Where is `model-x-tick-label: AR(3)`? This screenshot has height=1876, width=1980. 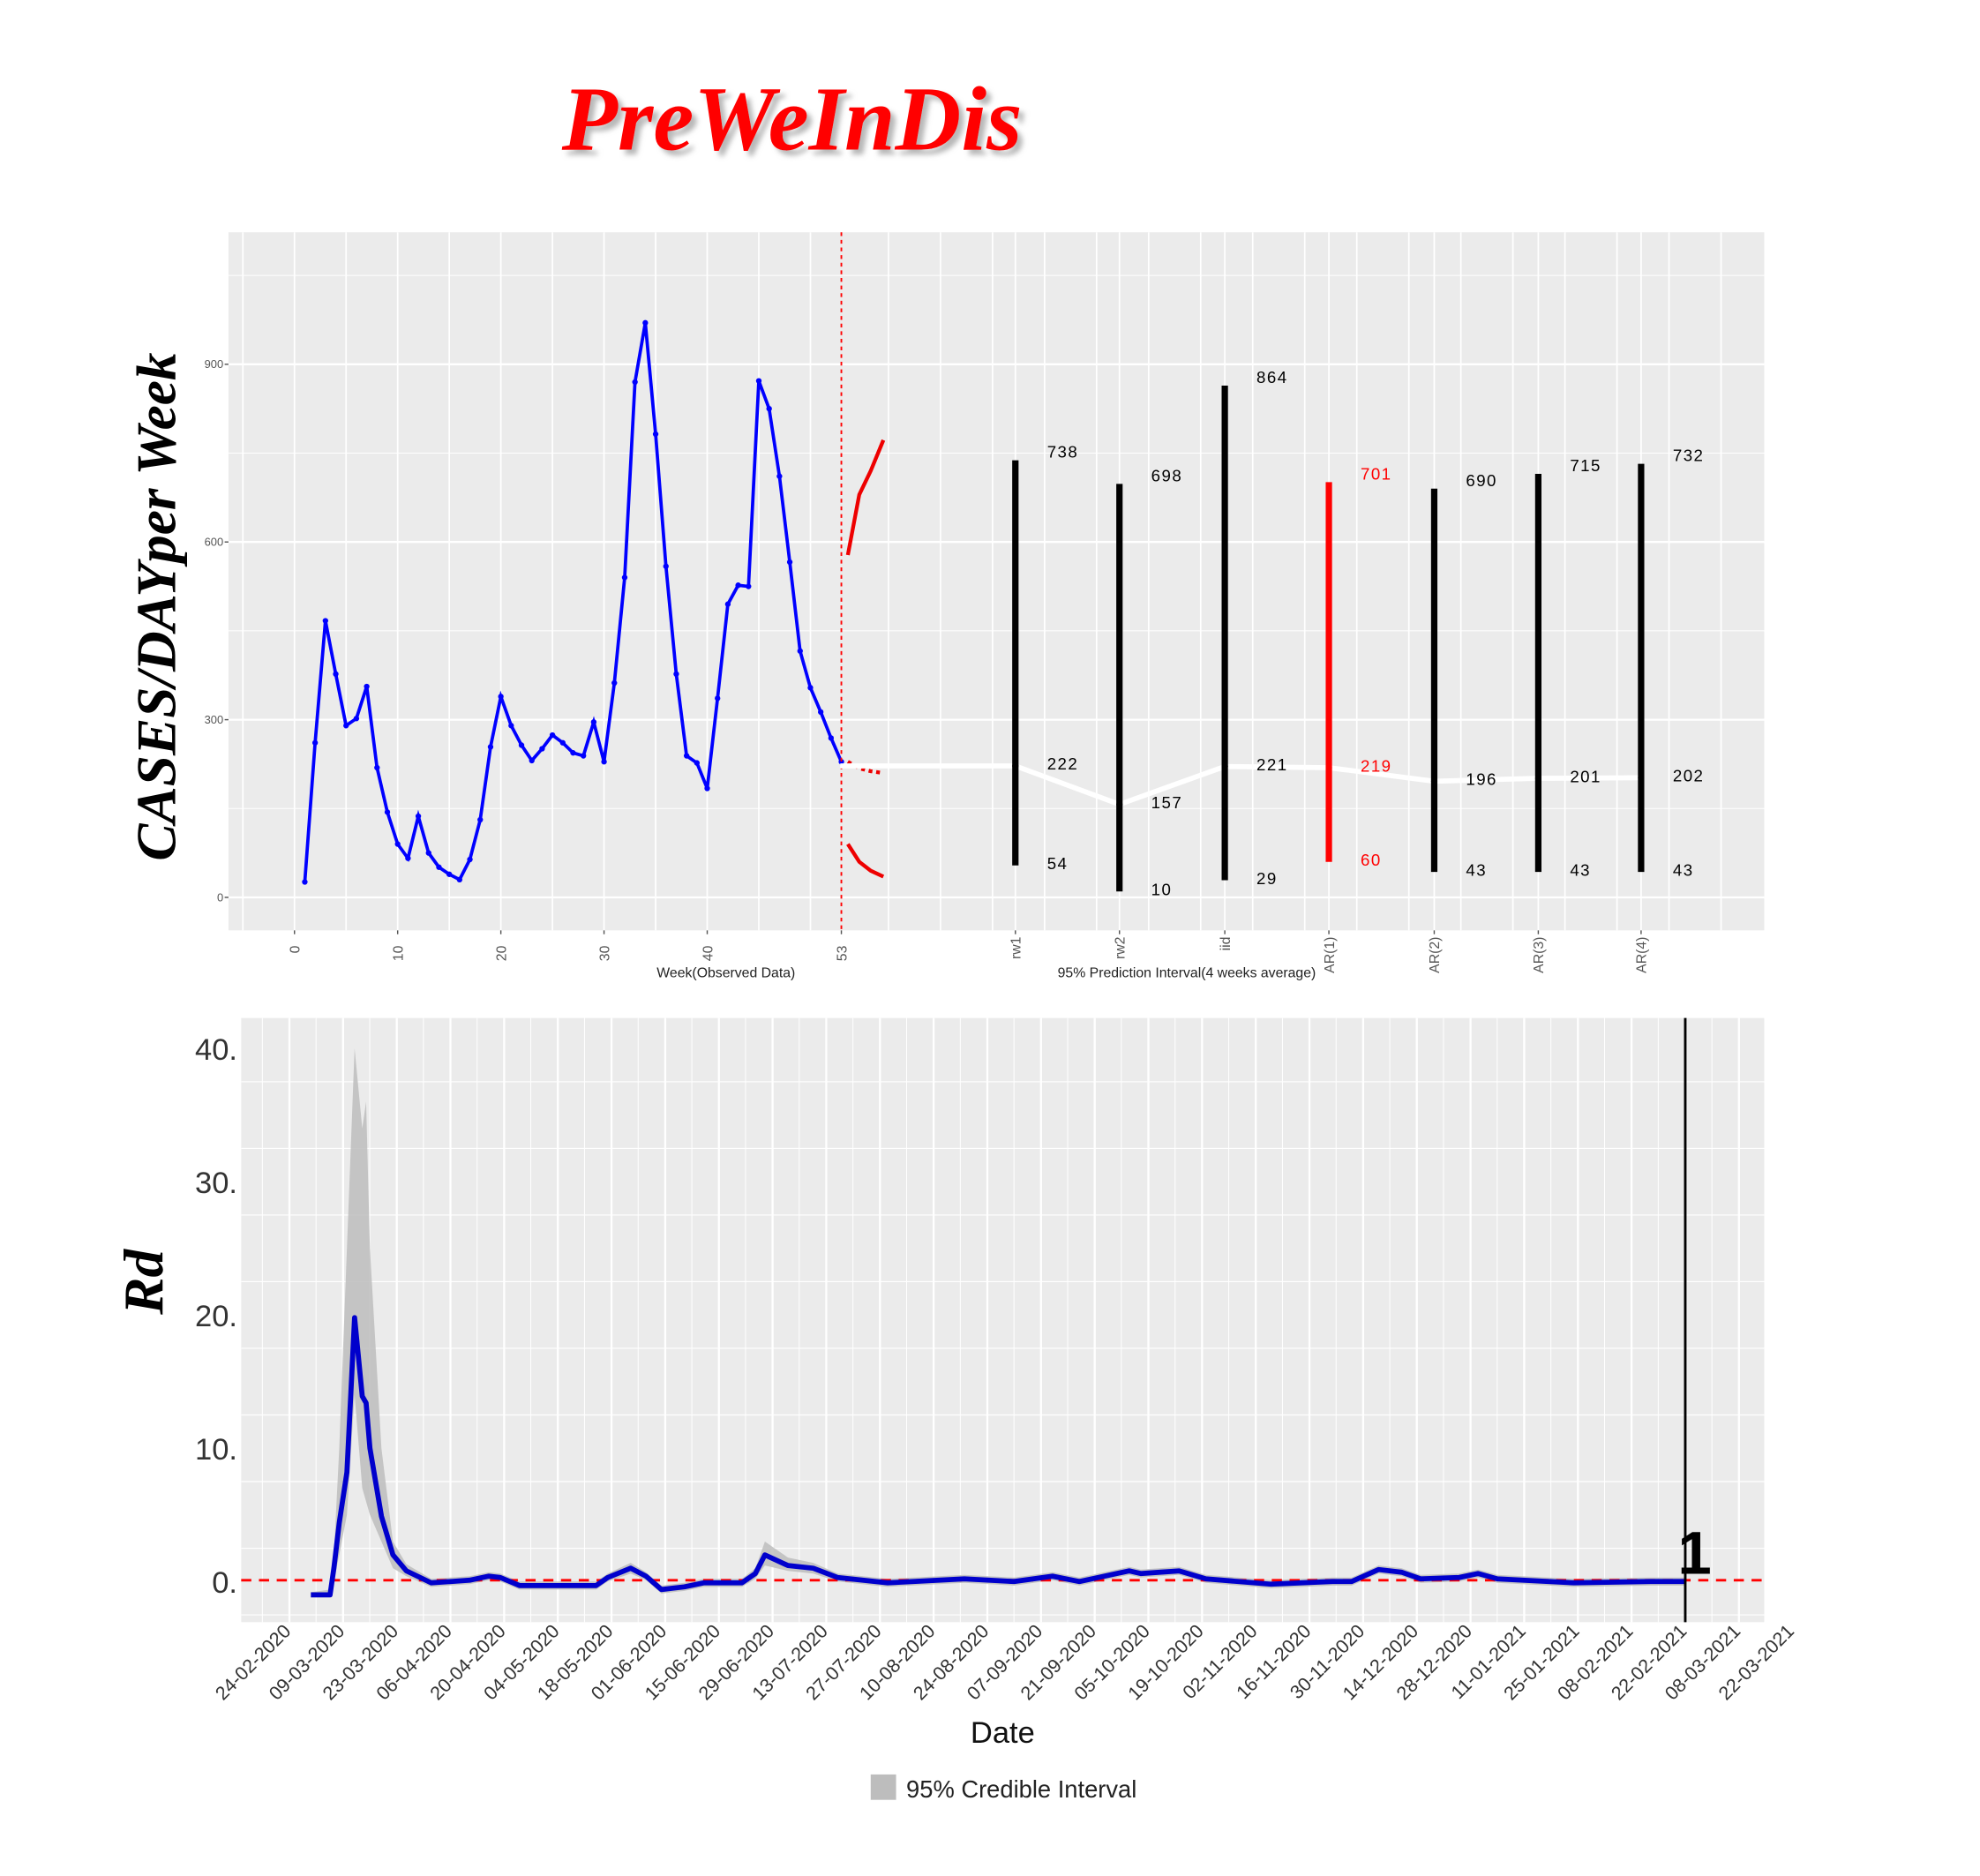 model-x-tick-label: AR(3) is located at coordinates (1539, 955).